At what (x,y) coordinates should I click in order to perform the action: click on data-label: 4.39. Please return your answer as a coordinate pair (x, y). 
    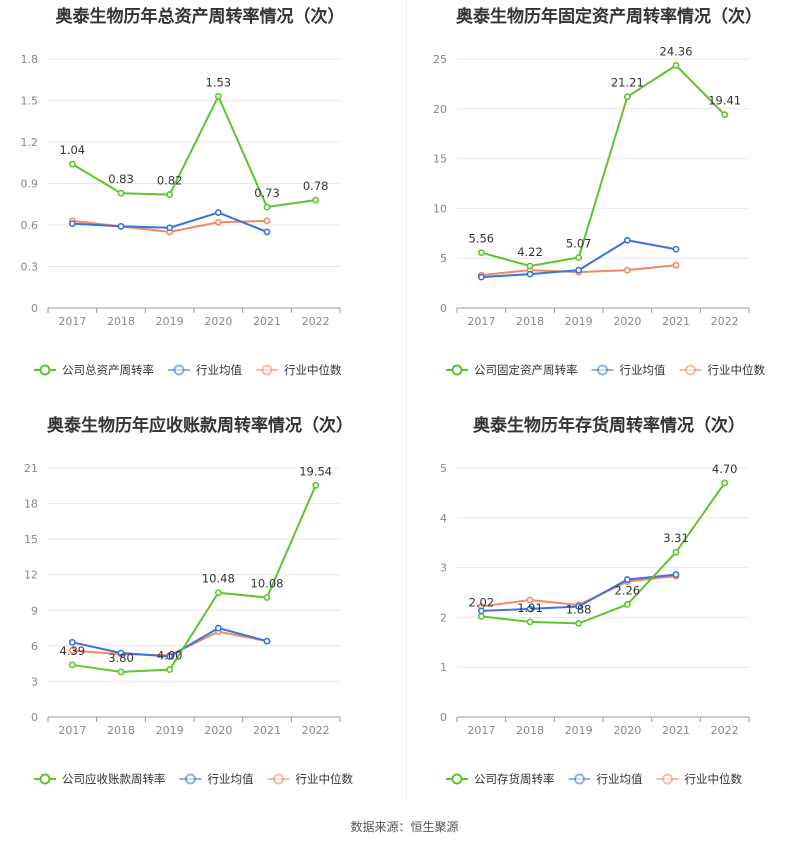
    Looking at the image, I should click on (73, 651).